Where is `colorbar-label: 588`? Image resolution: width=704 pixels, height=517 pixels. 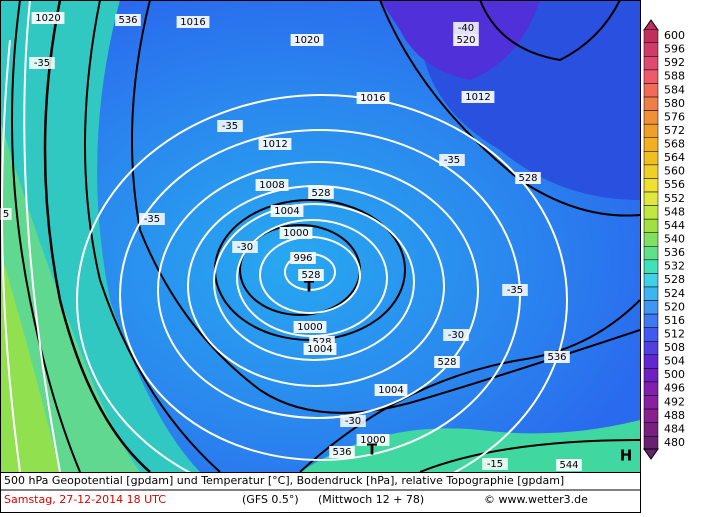
colorbar-label: 588 is located at coordinates (674, 76).